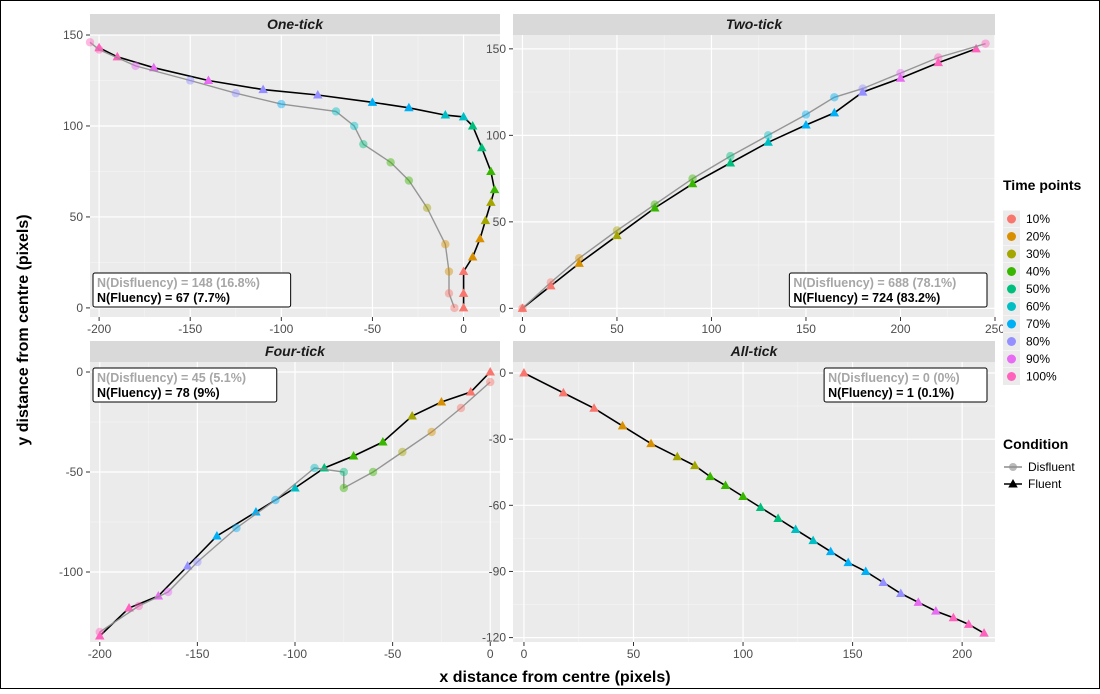  I want to click on legend-label-80-: 80%, so click(1038, 342).